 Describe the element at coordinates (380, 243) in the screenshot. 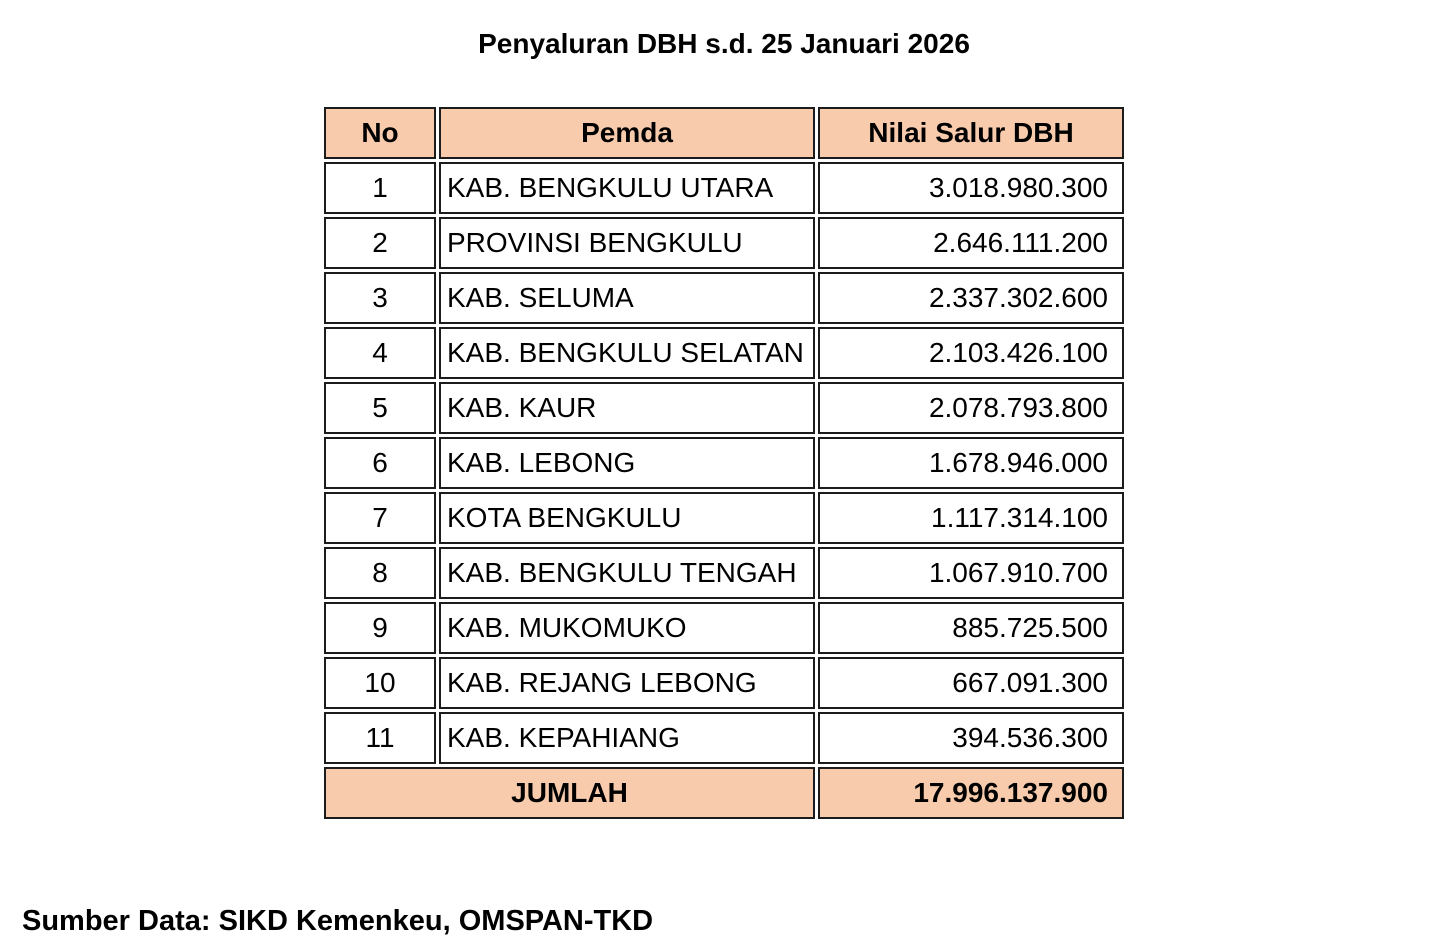

I see `cell-no: 2` at that location.